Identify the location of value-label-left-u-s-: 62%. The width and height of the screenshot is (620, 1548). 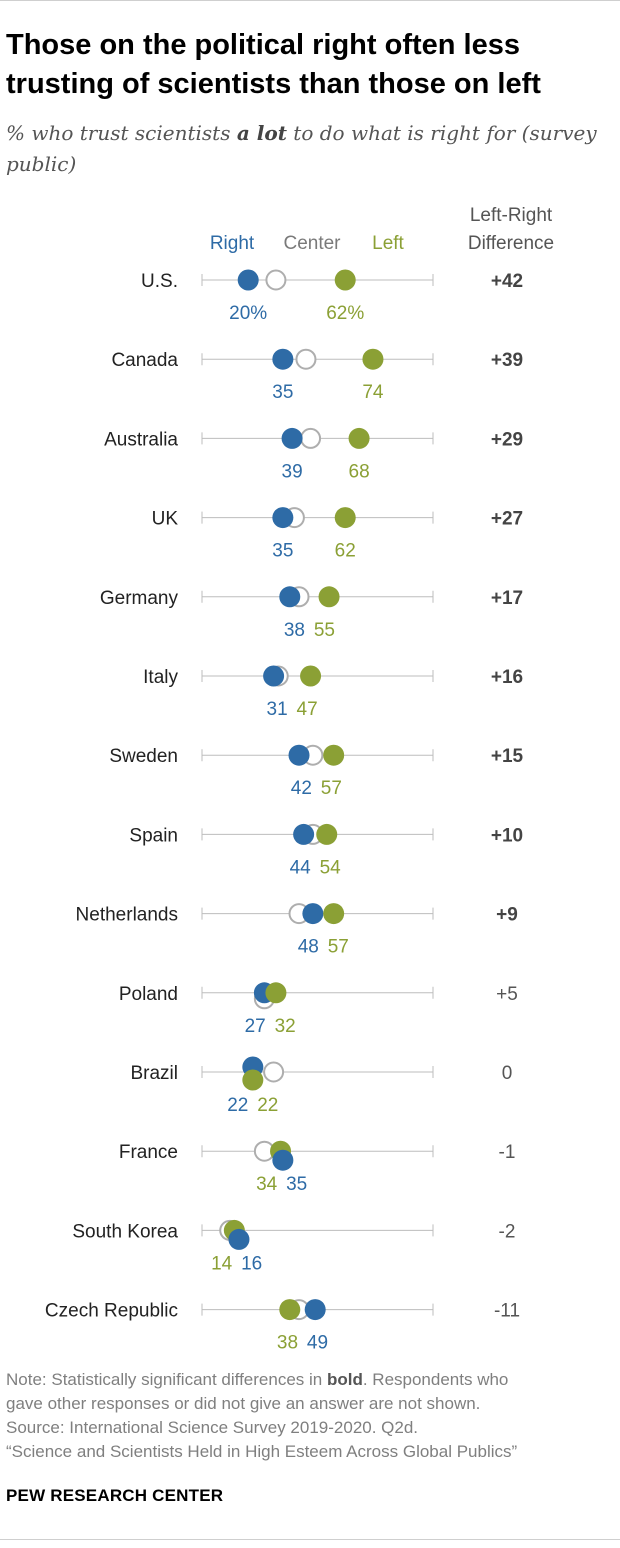
(345, 313).